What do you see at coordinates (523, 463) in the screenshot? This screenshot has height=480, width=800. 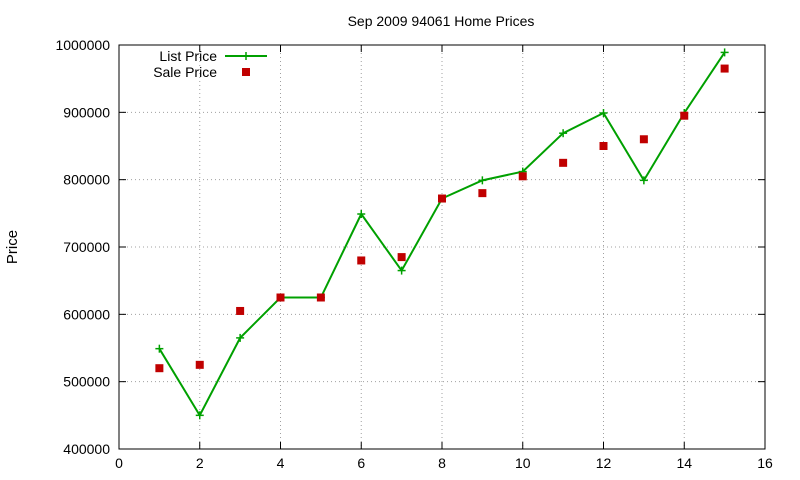 I see `x-tick-label: 10` at bounding box center [523, 463].